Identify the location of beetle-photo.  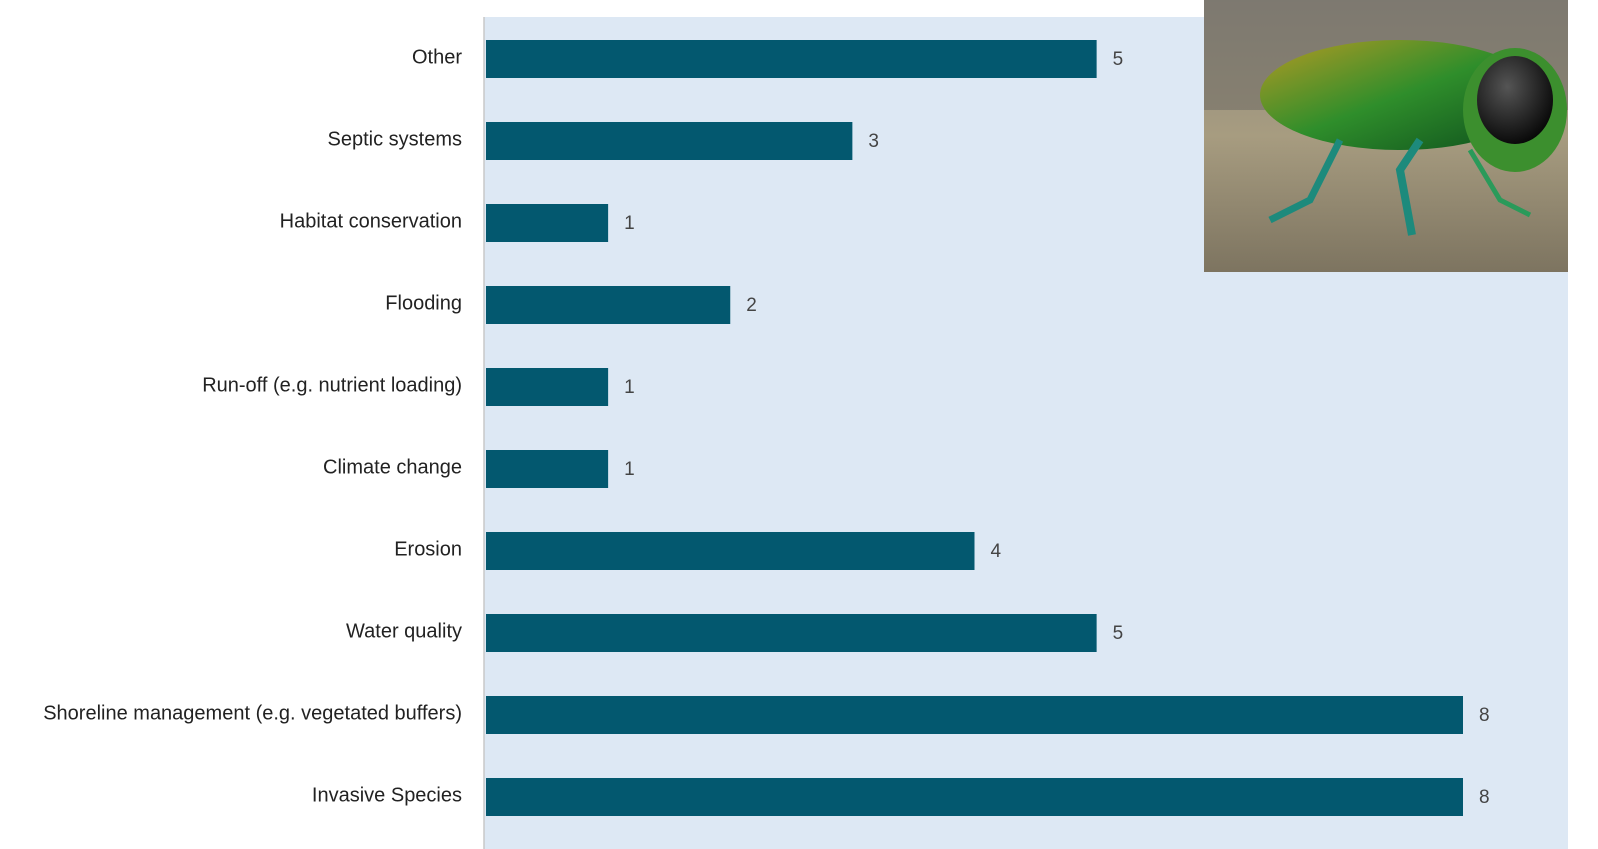
(1386, 136).